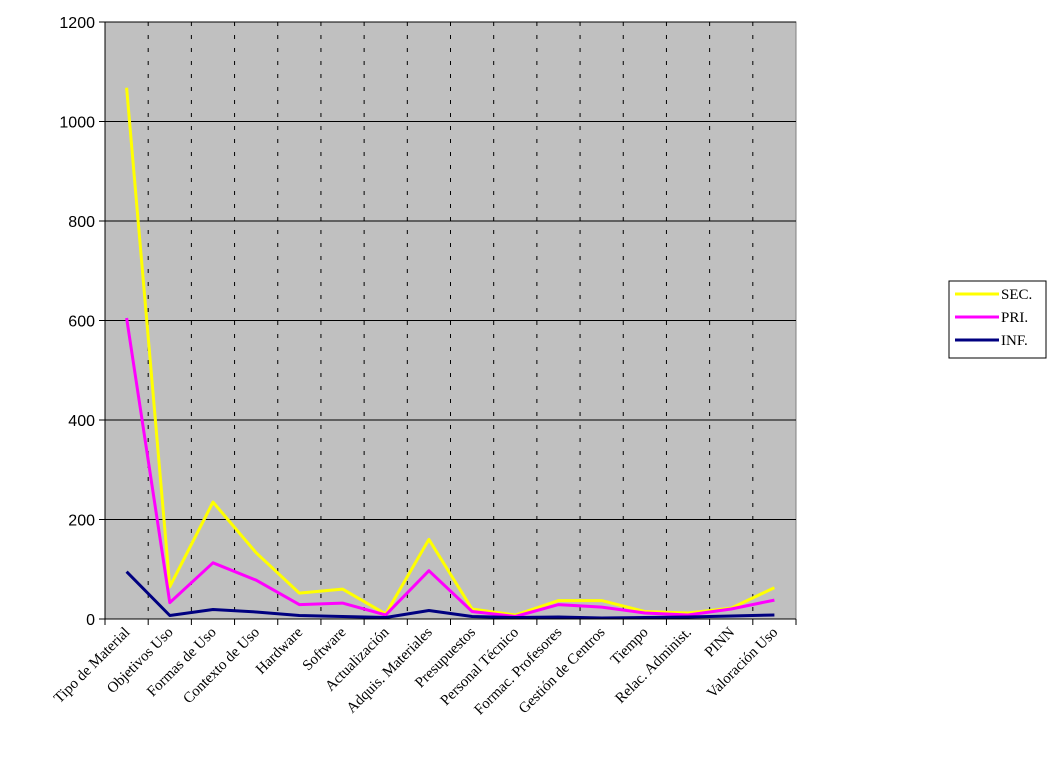 Image resolution: width=1050 pixels, height=767 pixels. What do you see at coordinates (1014, 318) in the screenshot?
I see `legend-label: PRI.` at bounding box center [1014, 318].